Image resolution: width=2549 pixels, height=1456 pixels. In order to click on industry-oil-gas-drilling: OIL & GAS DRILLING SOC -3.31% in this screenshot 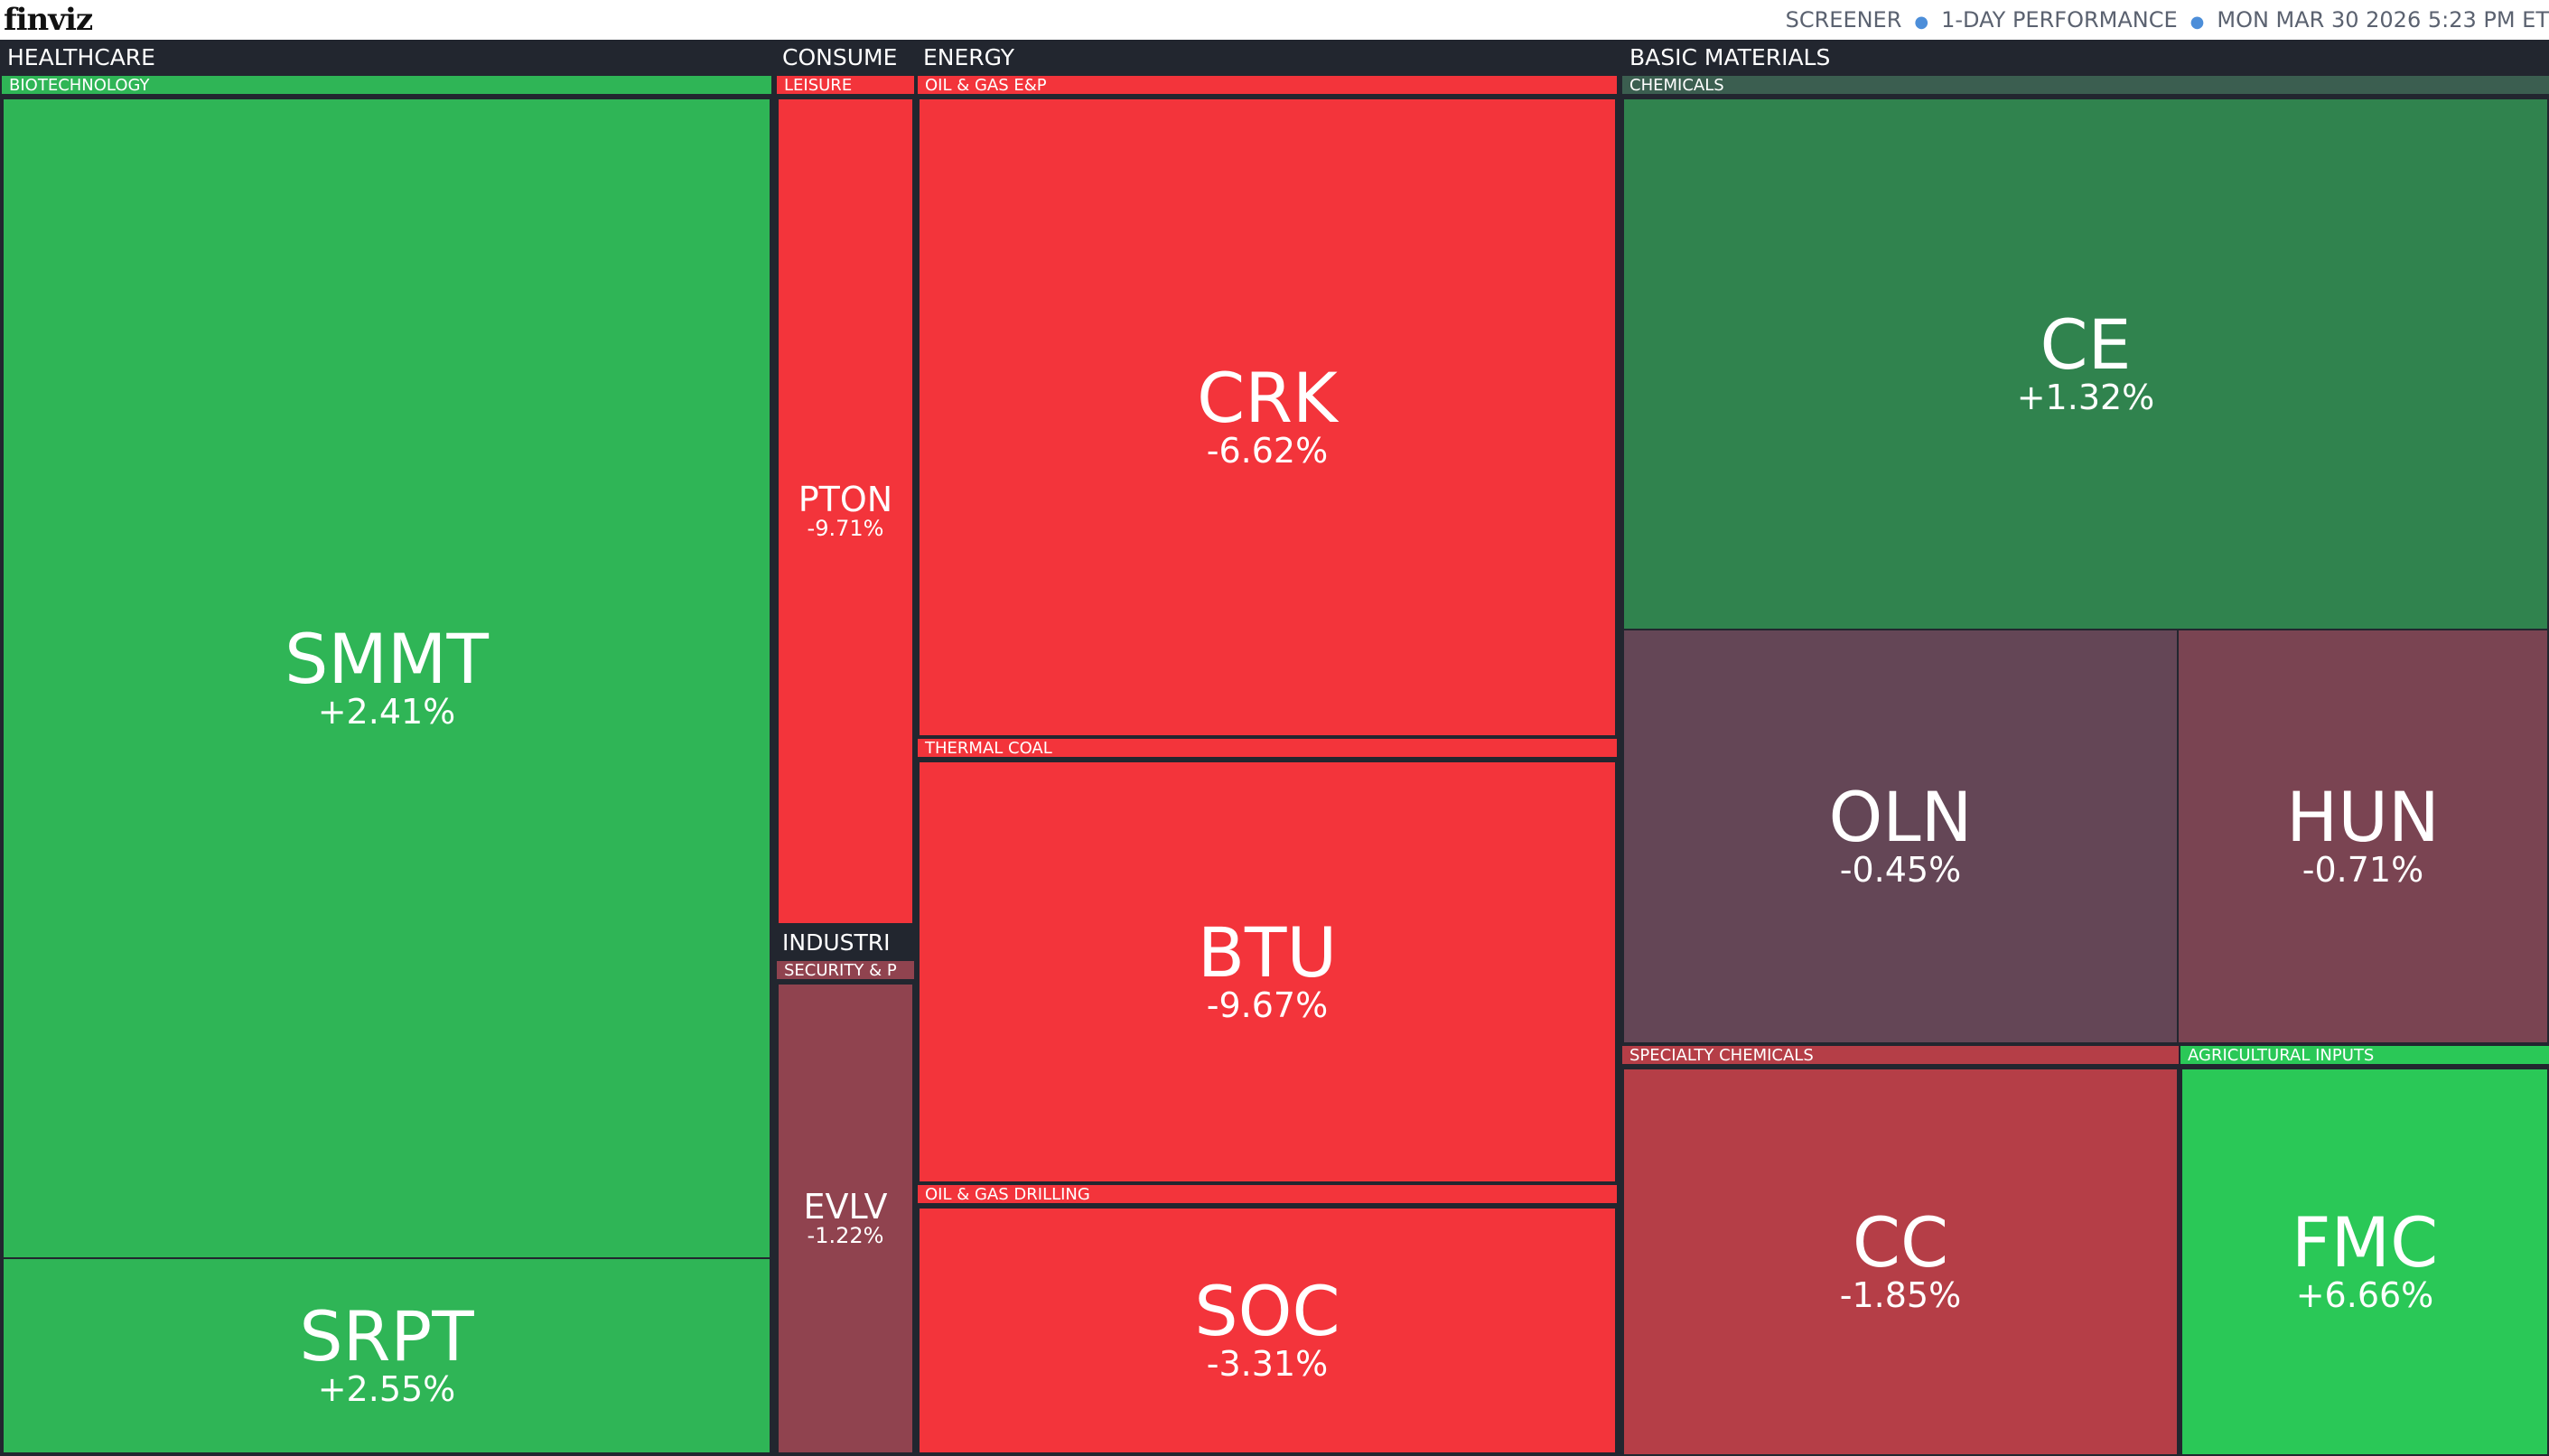, I will do `click(1267, 1319)`.